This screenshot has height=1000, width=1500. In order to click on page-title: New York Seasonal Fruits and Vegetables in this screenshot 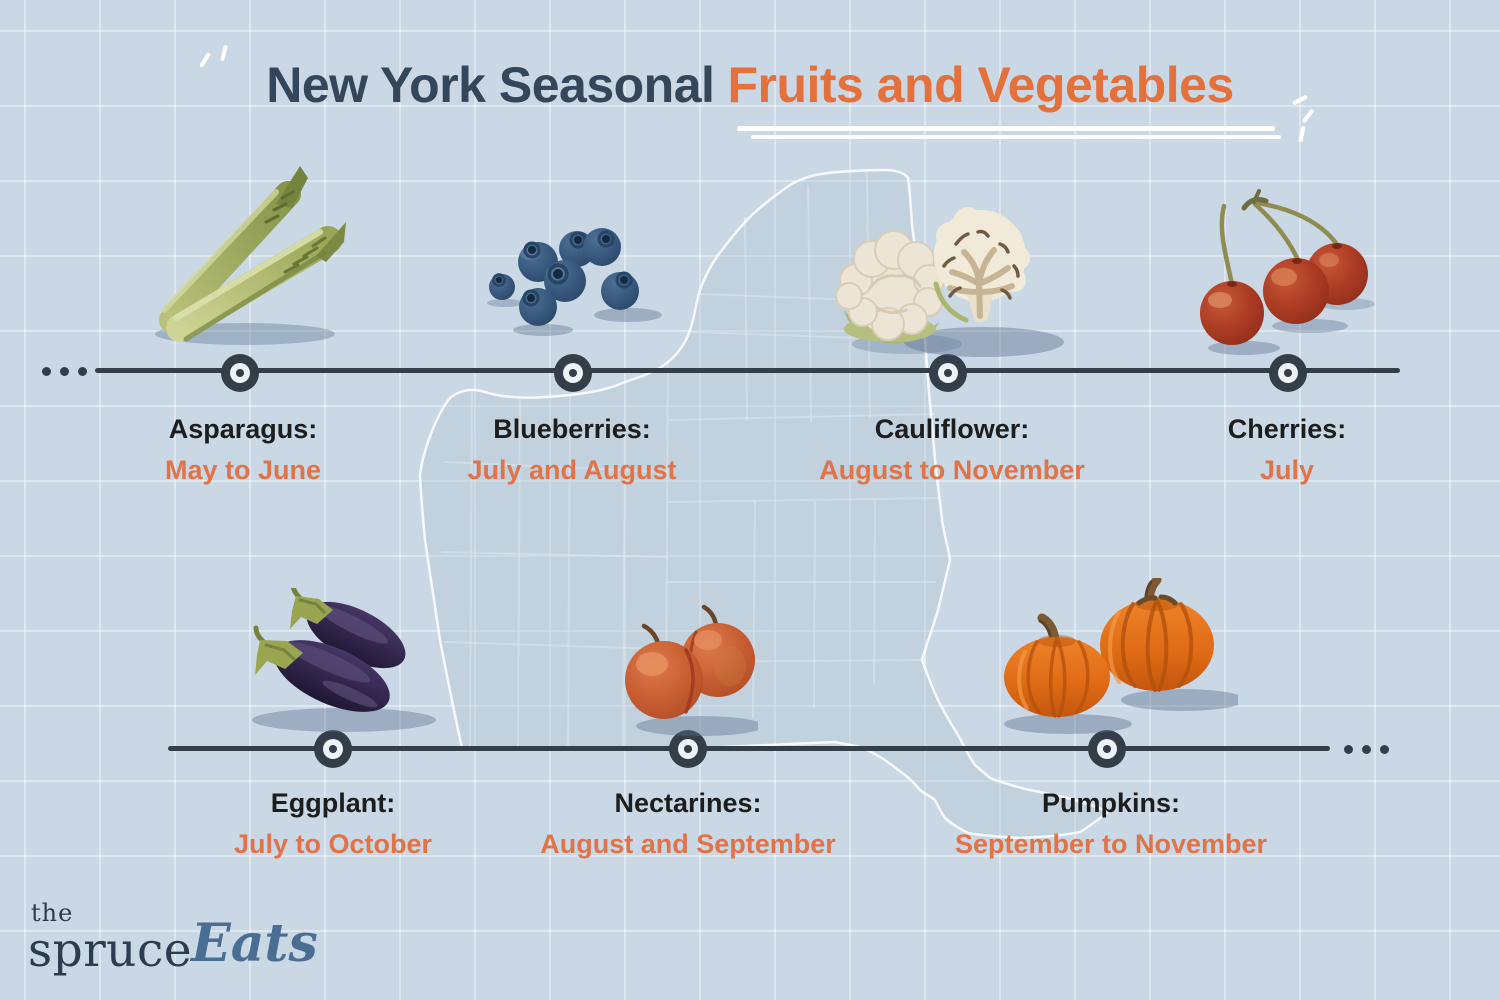, I will do `click(750, 85)`.